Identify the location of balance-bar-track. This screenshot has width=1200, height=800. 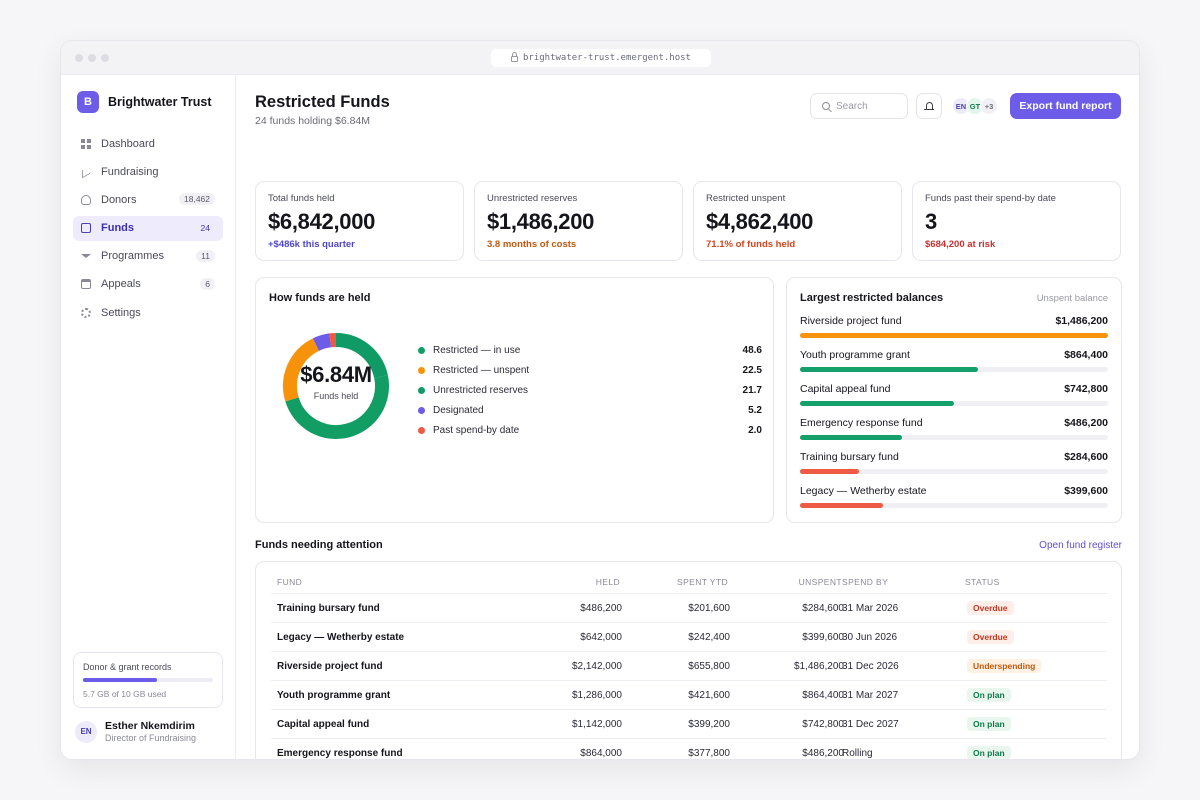
(954, 369).